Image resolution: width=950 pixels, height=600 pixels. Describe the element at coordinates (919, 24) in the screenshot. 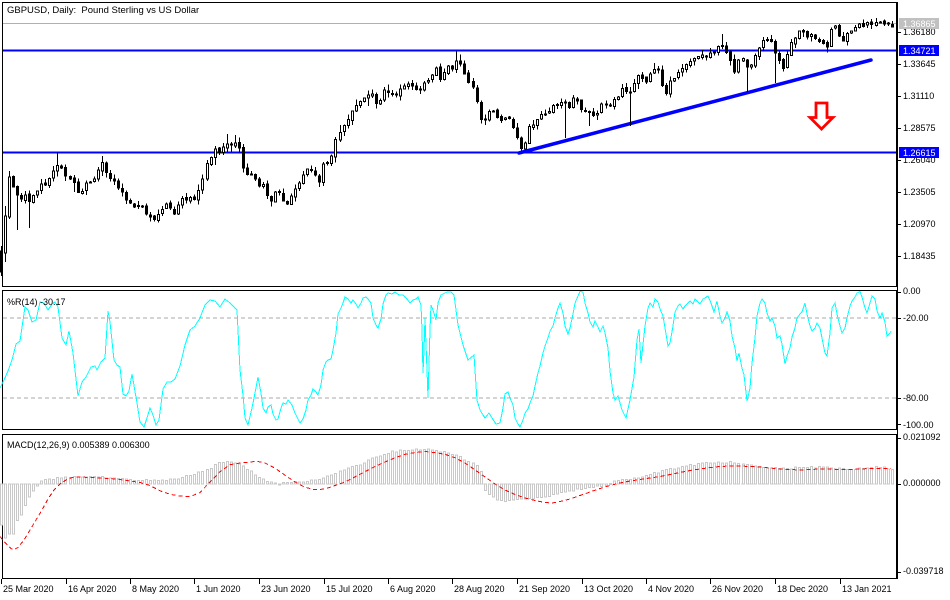

I see `svg-text: 1.36865` at that location.